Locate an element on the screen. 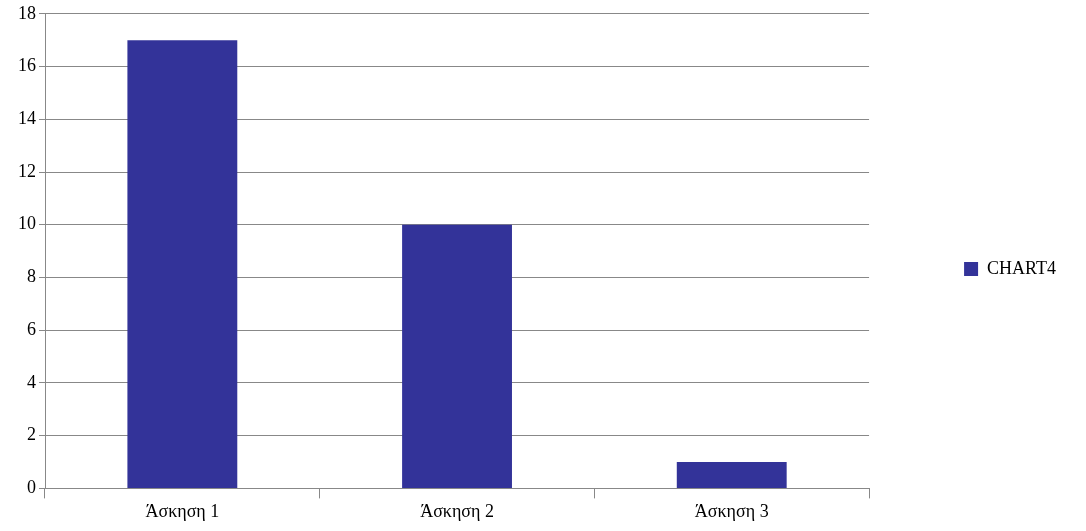  y-tick-label: 16 is located at coordinates (27, 65).